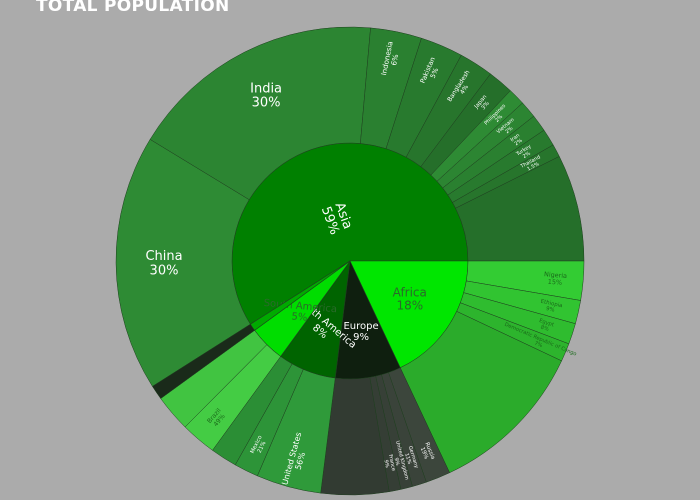  Describe the element at coordinates (163, 263) in the screenshot. I see `outer-label-china: China 30%` at that location.